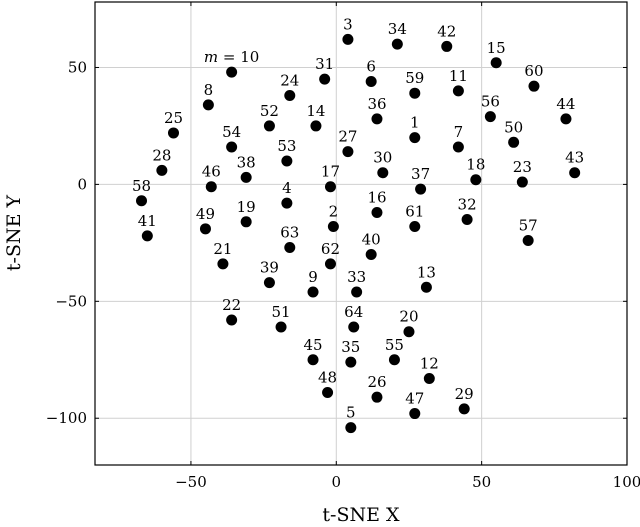 This screenshot has height=527, width=640. Describe the element at coordinates (211, 172) in the screenshot. I see `point-label: 46` at that location.